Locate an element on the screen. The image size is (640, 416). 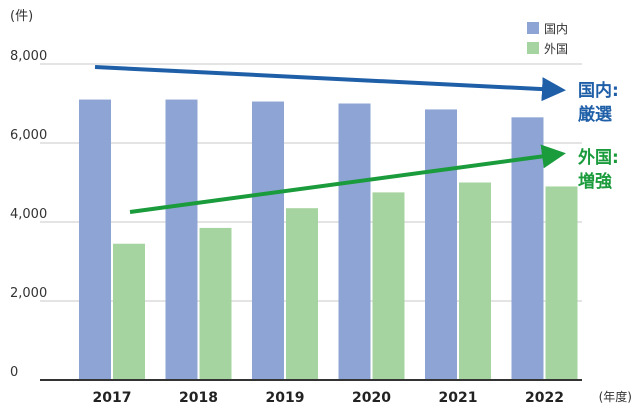
x-tick-label: 2022 is located at coordinates (544, 398).